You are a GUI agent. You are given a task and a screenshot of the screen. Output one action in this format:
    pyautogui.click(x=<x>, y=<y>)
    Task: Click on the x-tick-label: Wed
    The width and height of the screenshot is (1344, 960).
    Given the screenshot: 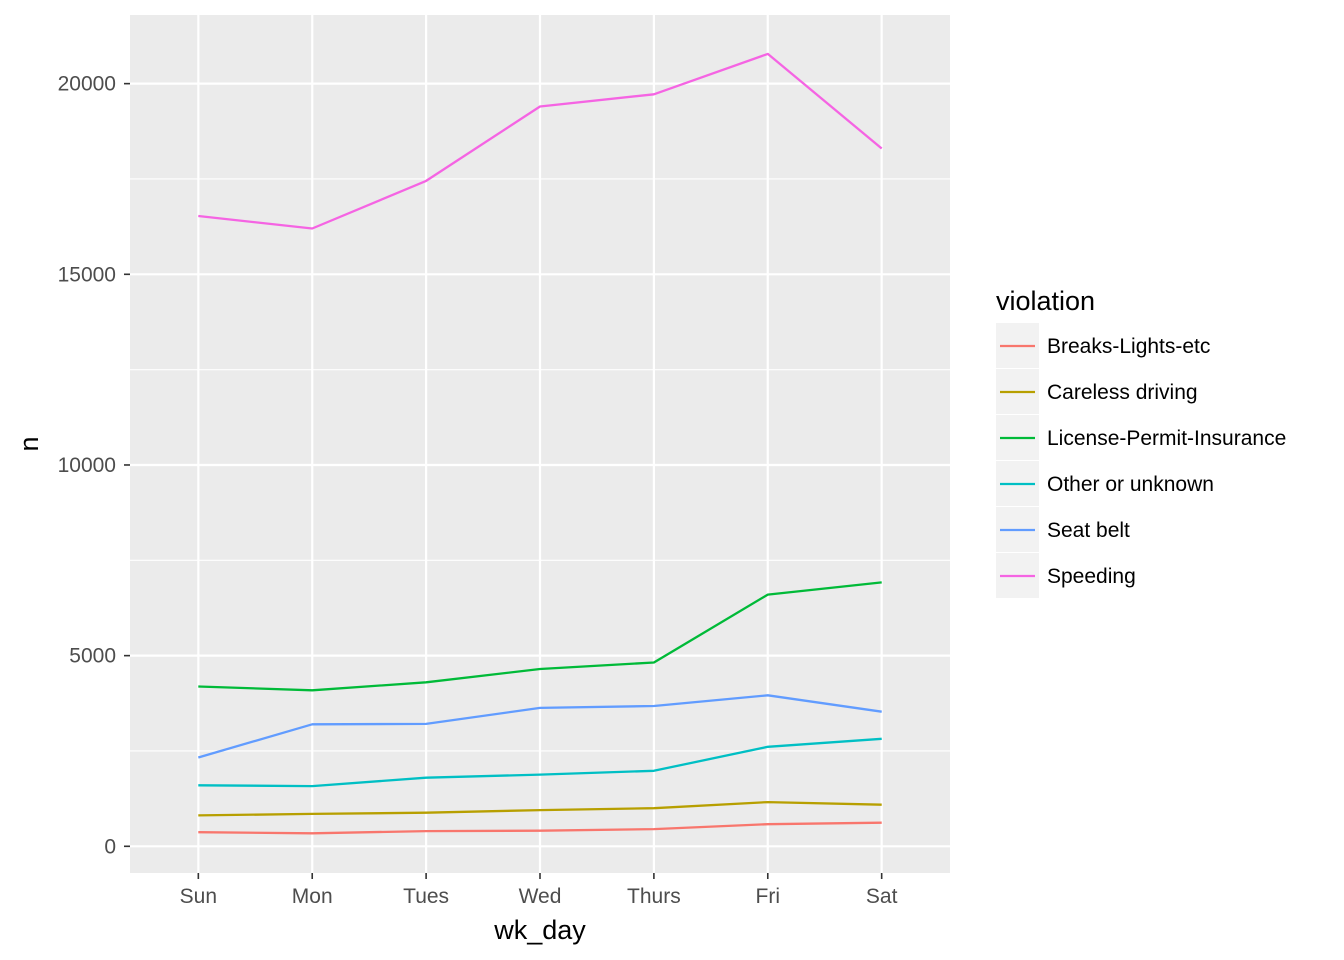 What is the action you would take?
    pyautogui.click(x=540, y=896)
    